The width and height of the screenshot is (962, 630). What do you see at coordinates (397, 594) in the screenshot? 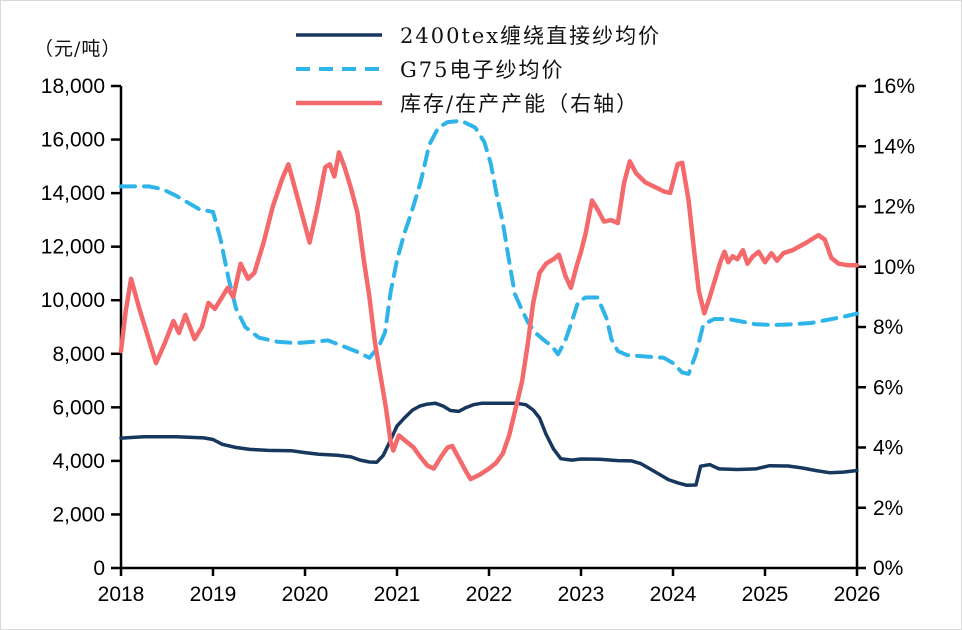
I see `x-axis-tick-label: 2021` at bounding box center [397, 594].